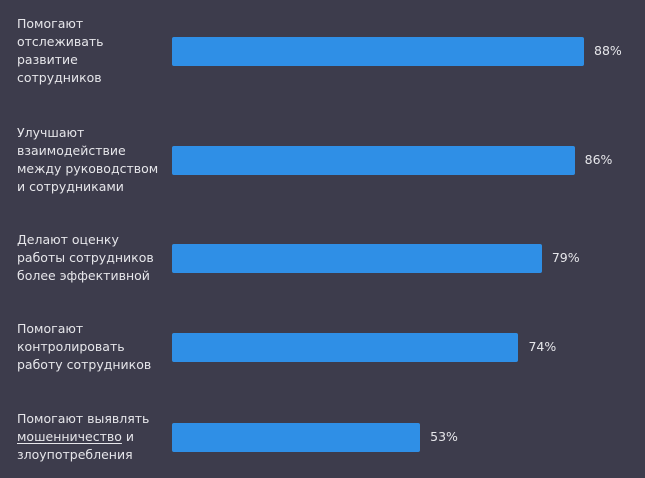 This screenshot has width=645, height=478. Describe the element at coordinates (59, 77) in the screenshot. I see `category-label-line: сотрудников` at that location.